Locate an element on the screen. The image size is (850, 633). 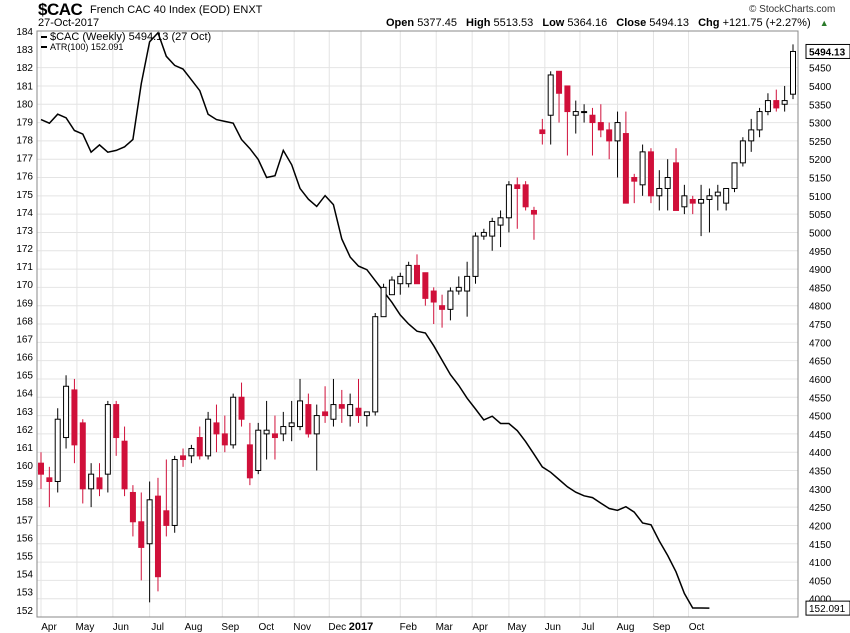
atr-tick-label: 164 is located at coordinates (24, 394).